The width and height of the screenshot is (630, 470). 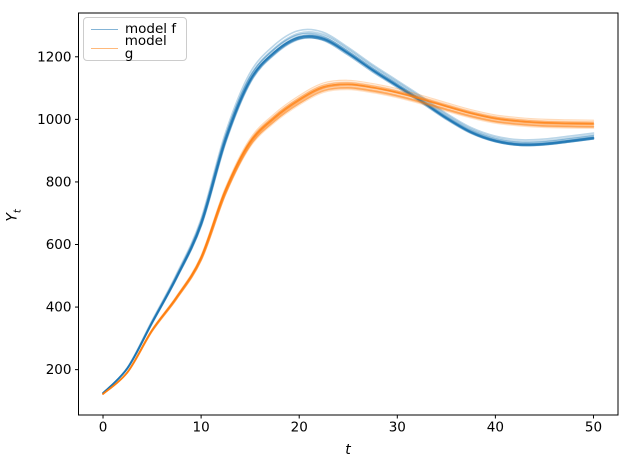 What do you see at coordinates (145, 47) in the screenshot?
I see `legend-label-model-g: model g` at bounding box center [145, 47].